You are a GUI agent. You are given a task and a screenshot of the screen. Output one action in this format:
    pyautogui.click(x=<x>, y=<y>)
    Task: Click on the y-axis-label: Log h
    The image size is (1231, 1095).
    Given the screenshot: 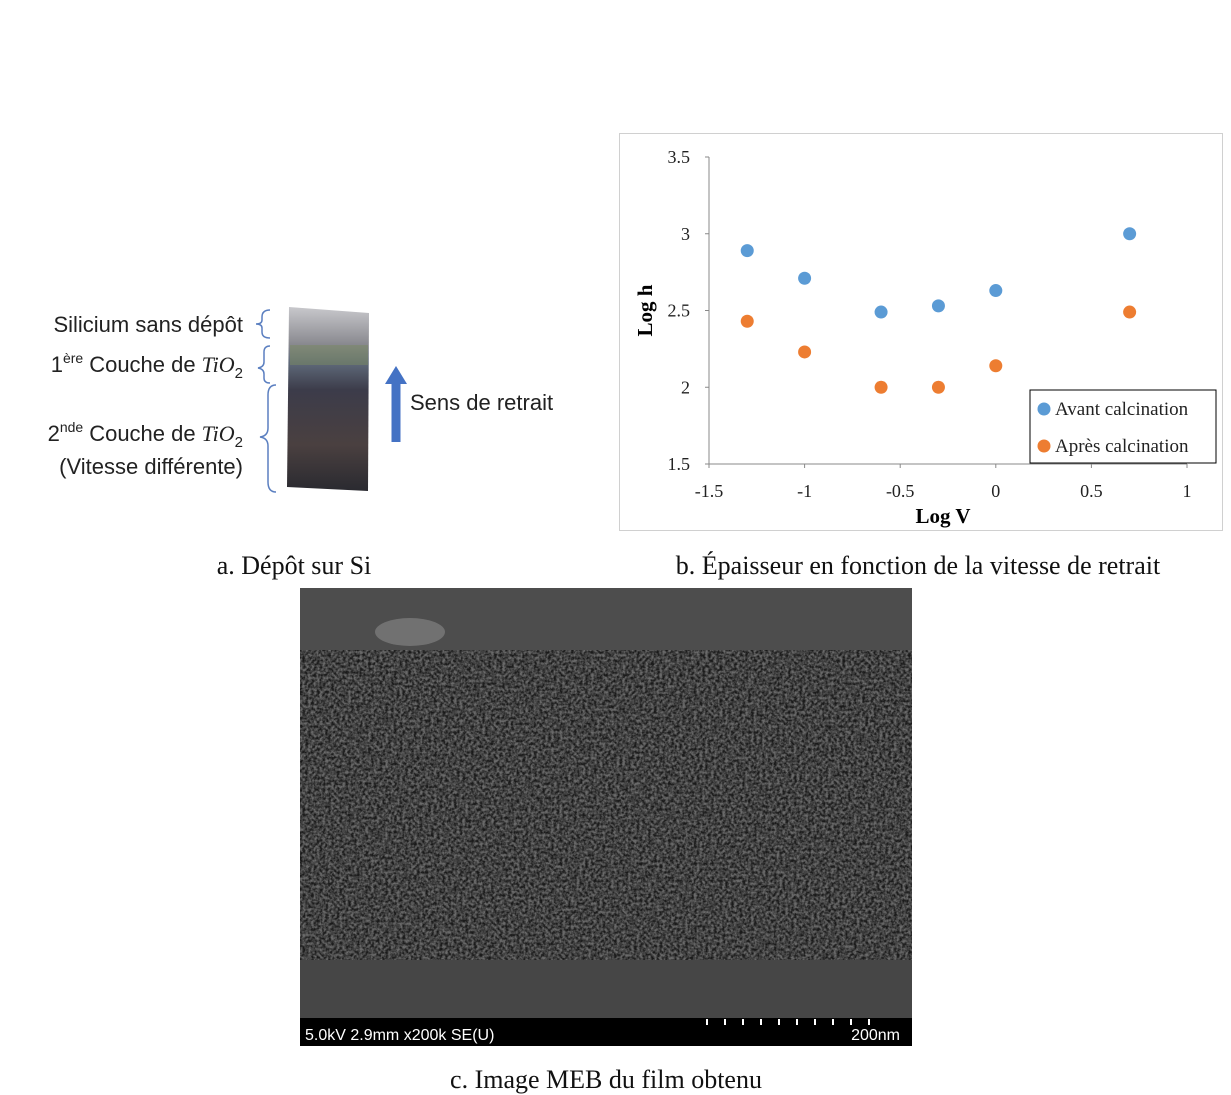 What is the action you would take?
    pyautogui.click(x=645, y=310)
    